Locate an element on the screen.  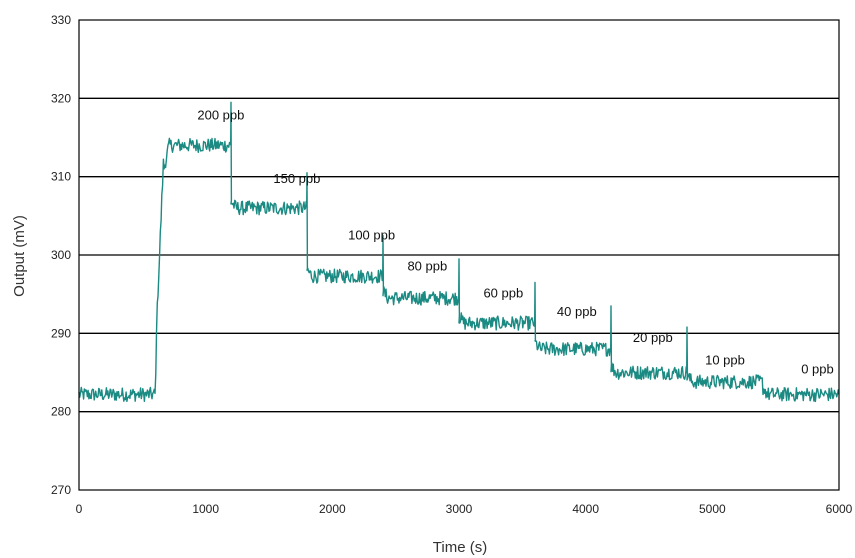
x-tick-label: 0 is located at coordinates (79, 509).